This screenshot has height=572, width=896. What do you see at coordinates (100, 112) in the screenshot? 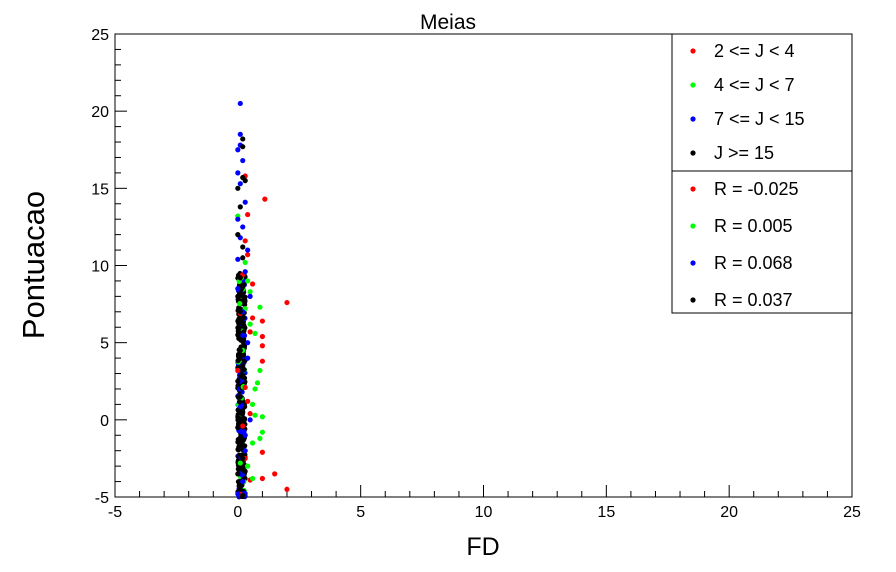
I see `y-tick-label: 20` at bounding box center [100, 112].